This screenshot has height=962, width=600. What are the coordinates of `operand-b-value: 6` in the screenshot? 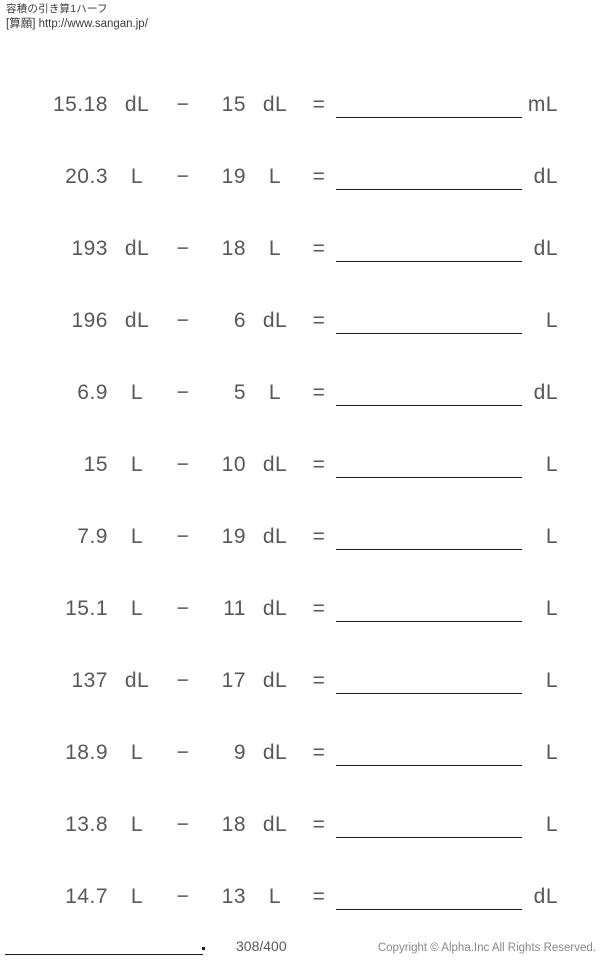 It's located at (239, 320).